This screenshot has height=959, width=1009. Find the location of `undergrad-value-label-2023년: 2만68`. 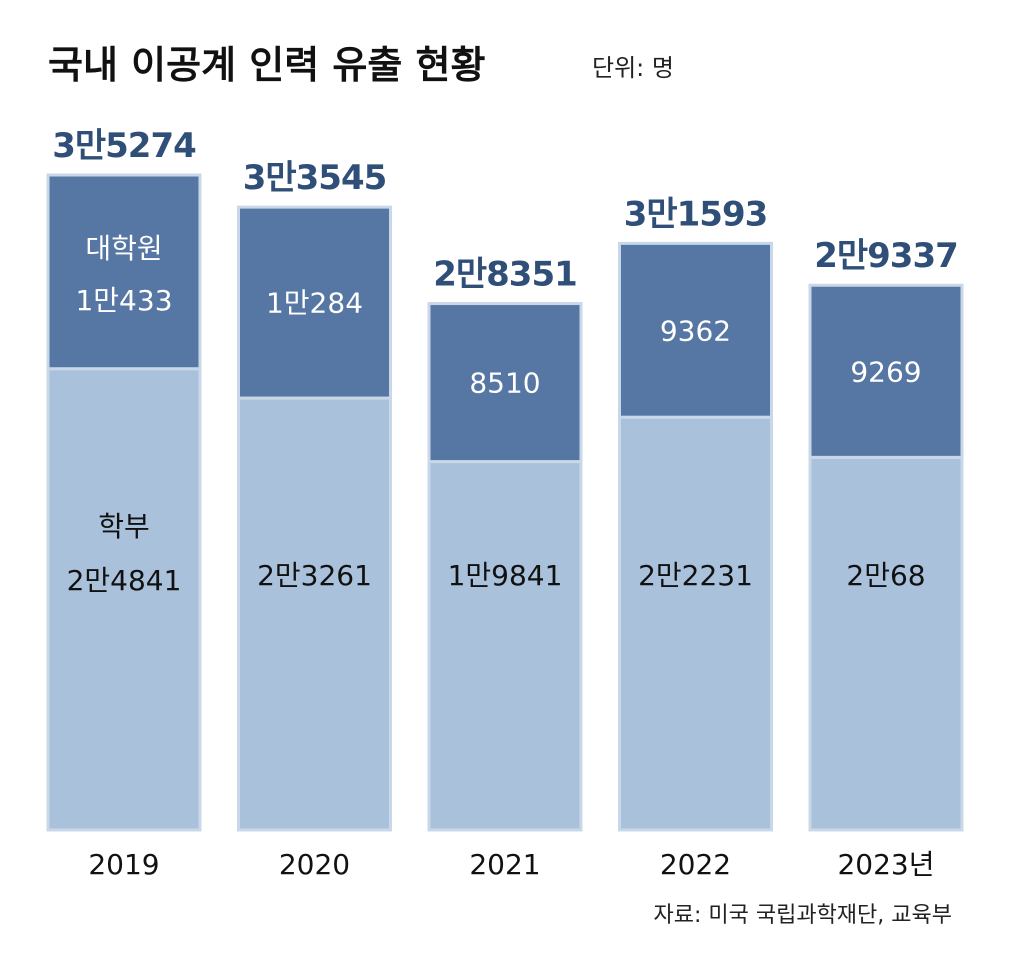

undergrad-value-label-2023년: 2만68 is located at coordinates (885, 575).